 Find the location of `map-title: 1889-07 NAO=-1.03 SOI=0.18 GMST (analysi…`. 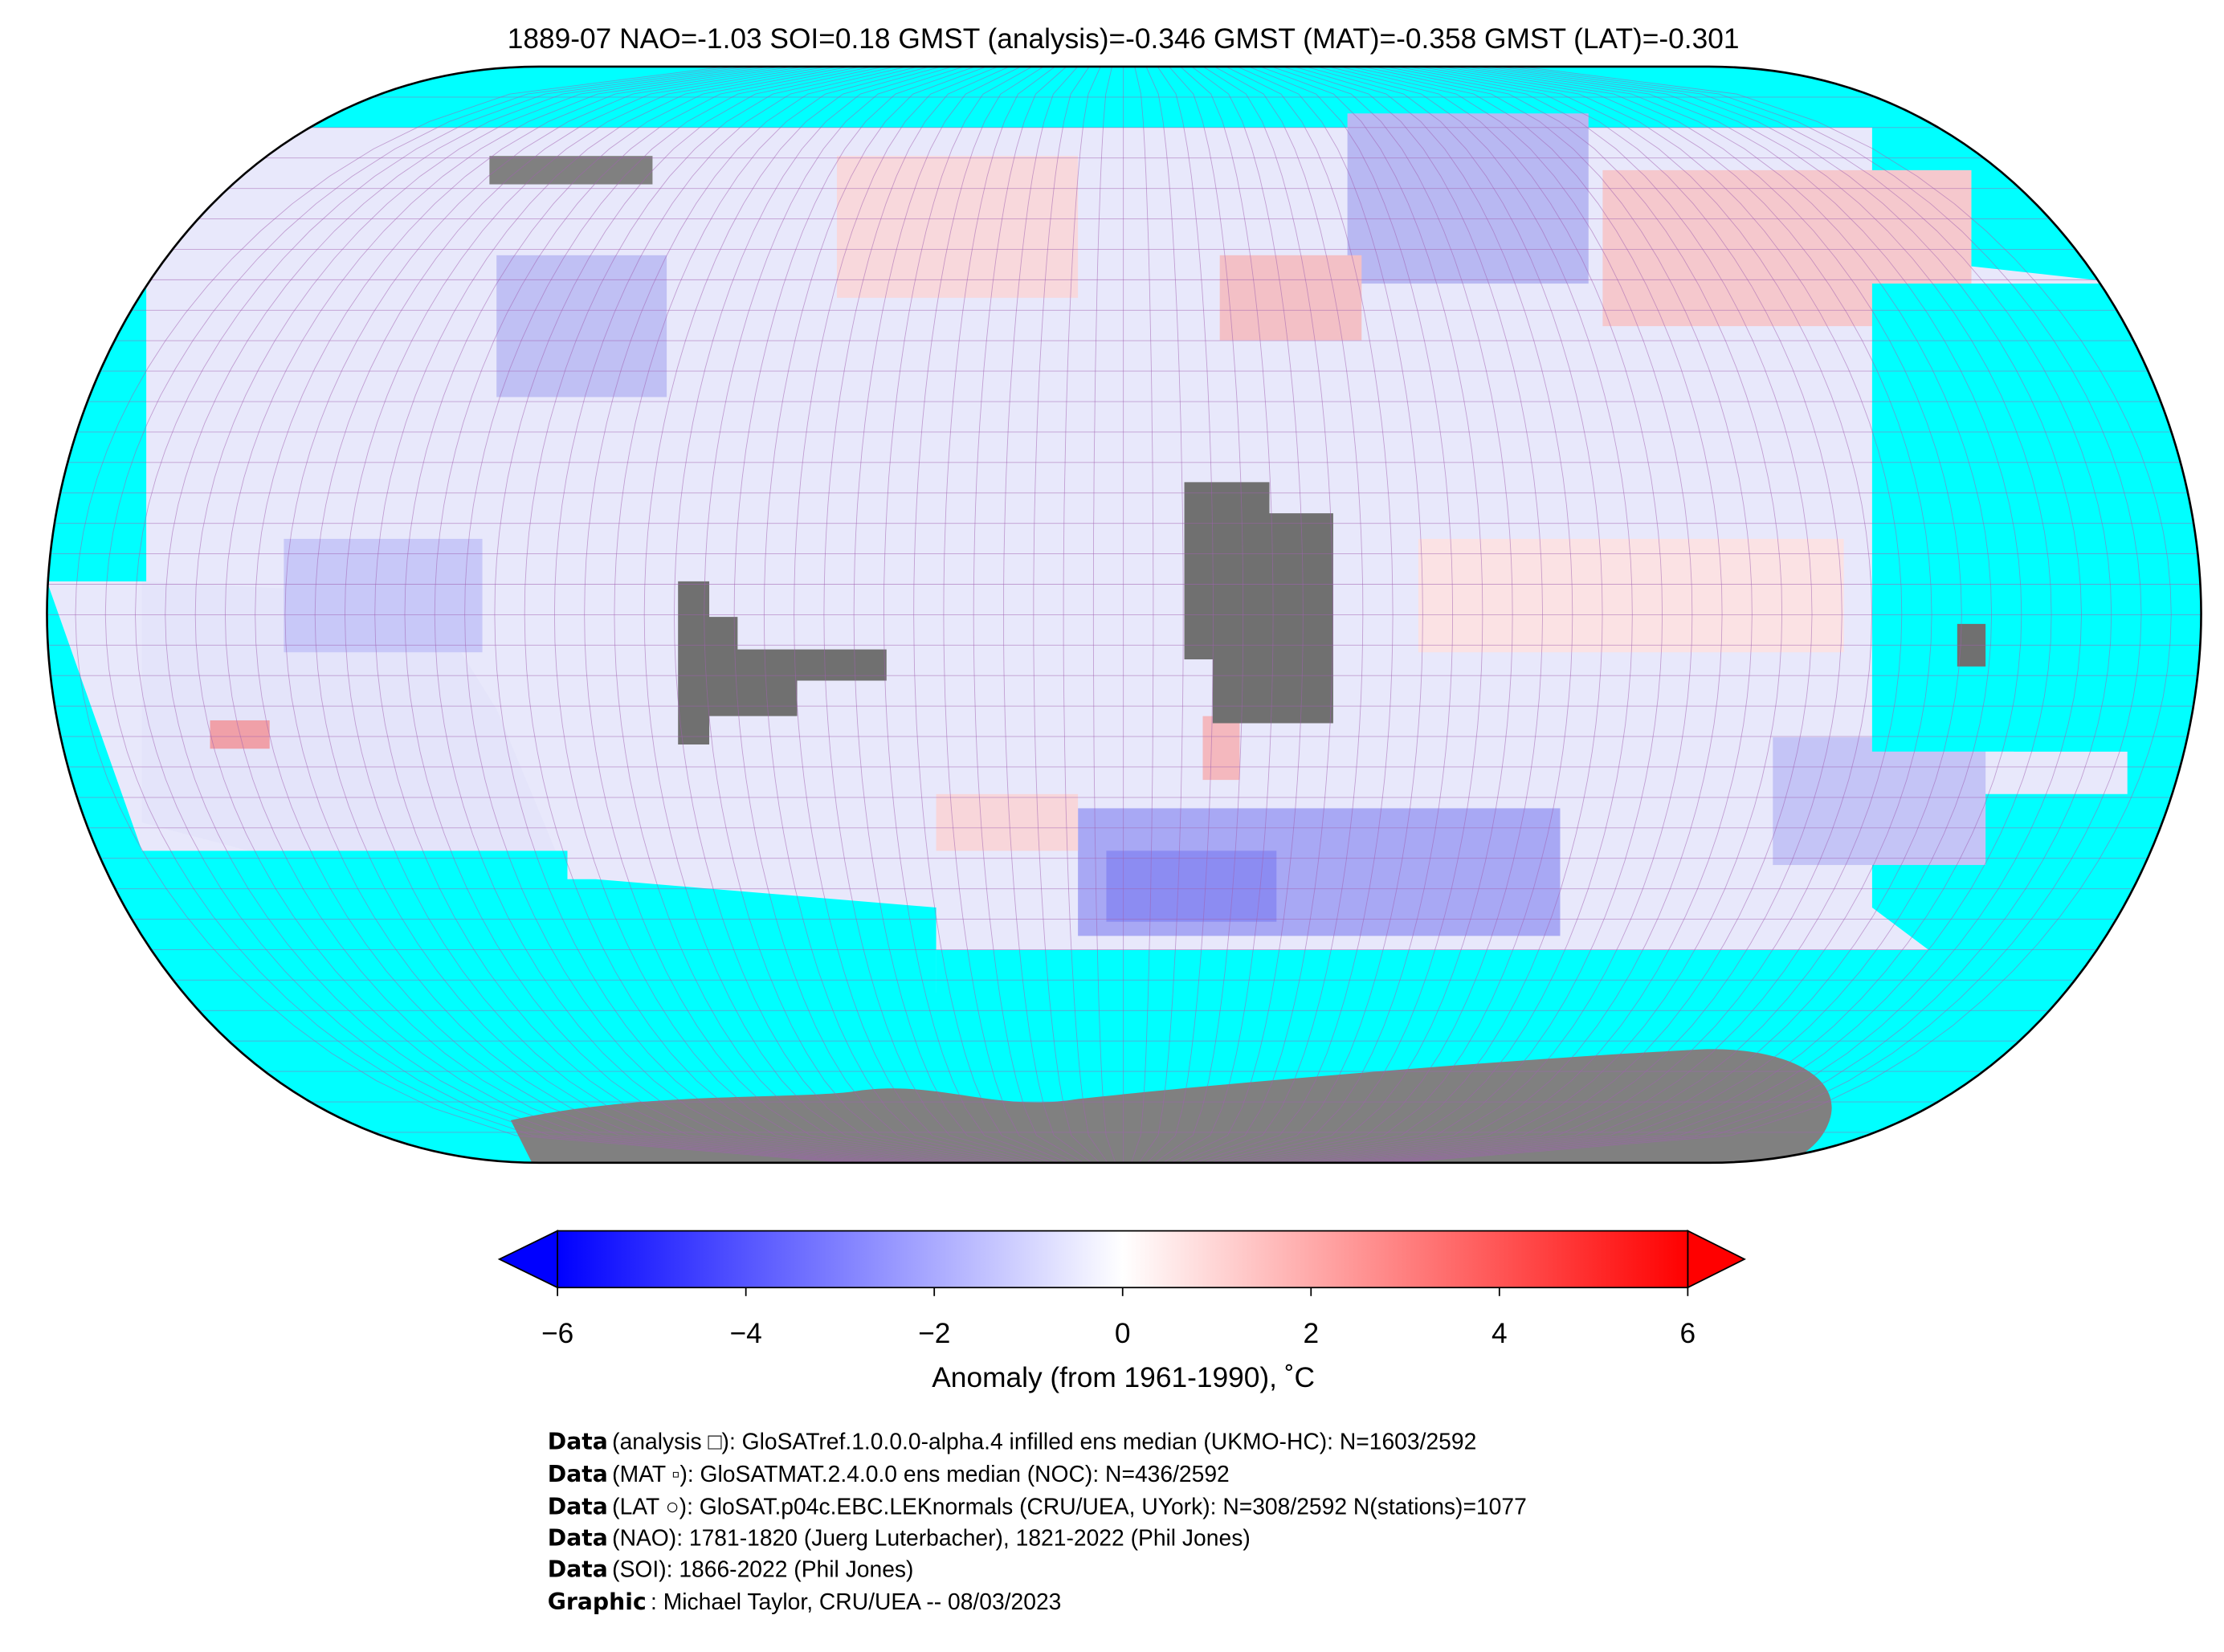

map-title: 1889-07 NAO=-1.03 SOI=0.18 GMST (analysi… is located at coordinates (1124, 39).